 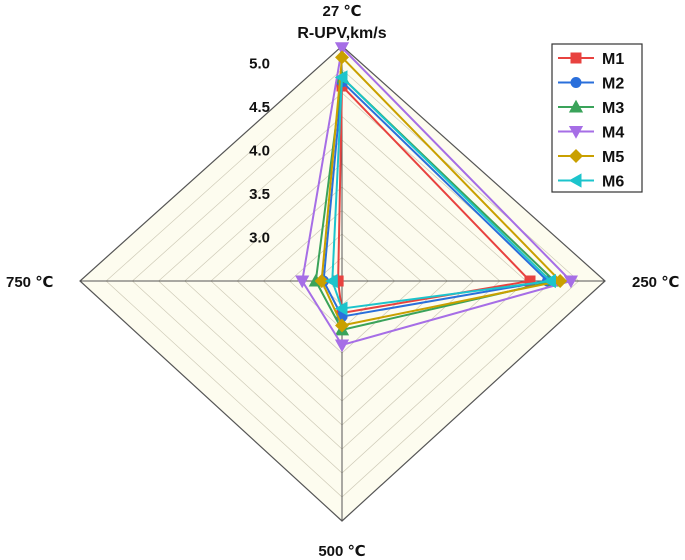 I want to click on axis-label-right: 250 ℃, so click(x=655, y=282).